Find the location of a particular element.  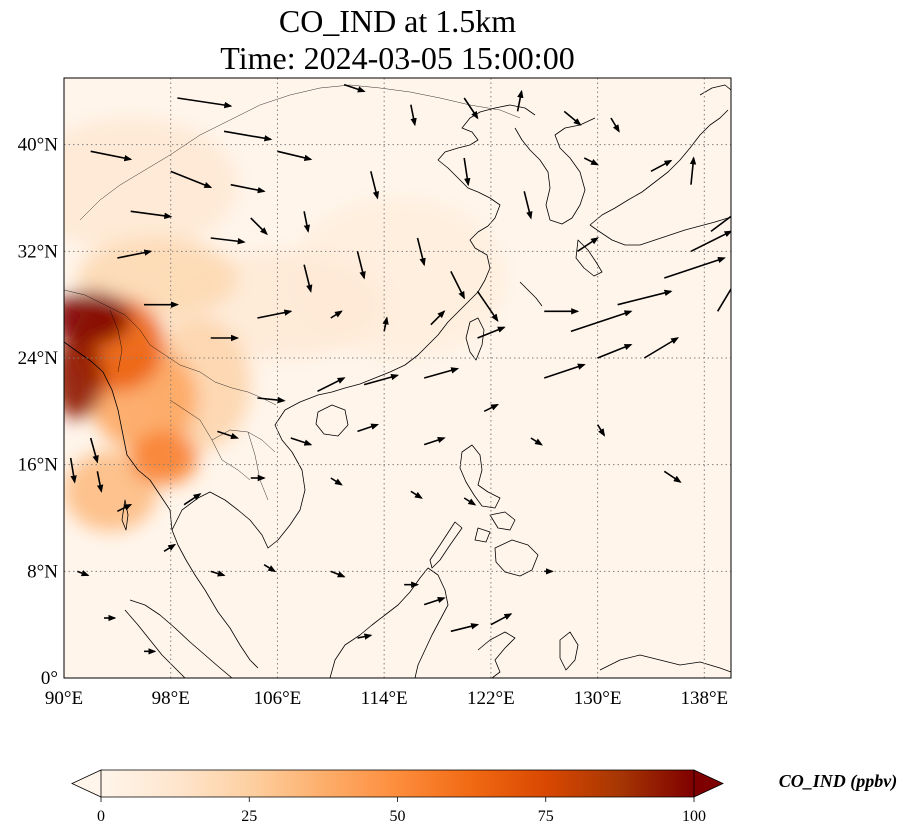

colorbar-tick-label: 100 is located at coordinates (694, 816).